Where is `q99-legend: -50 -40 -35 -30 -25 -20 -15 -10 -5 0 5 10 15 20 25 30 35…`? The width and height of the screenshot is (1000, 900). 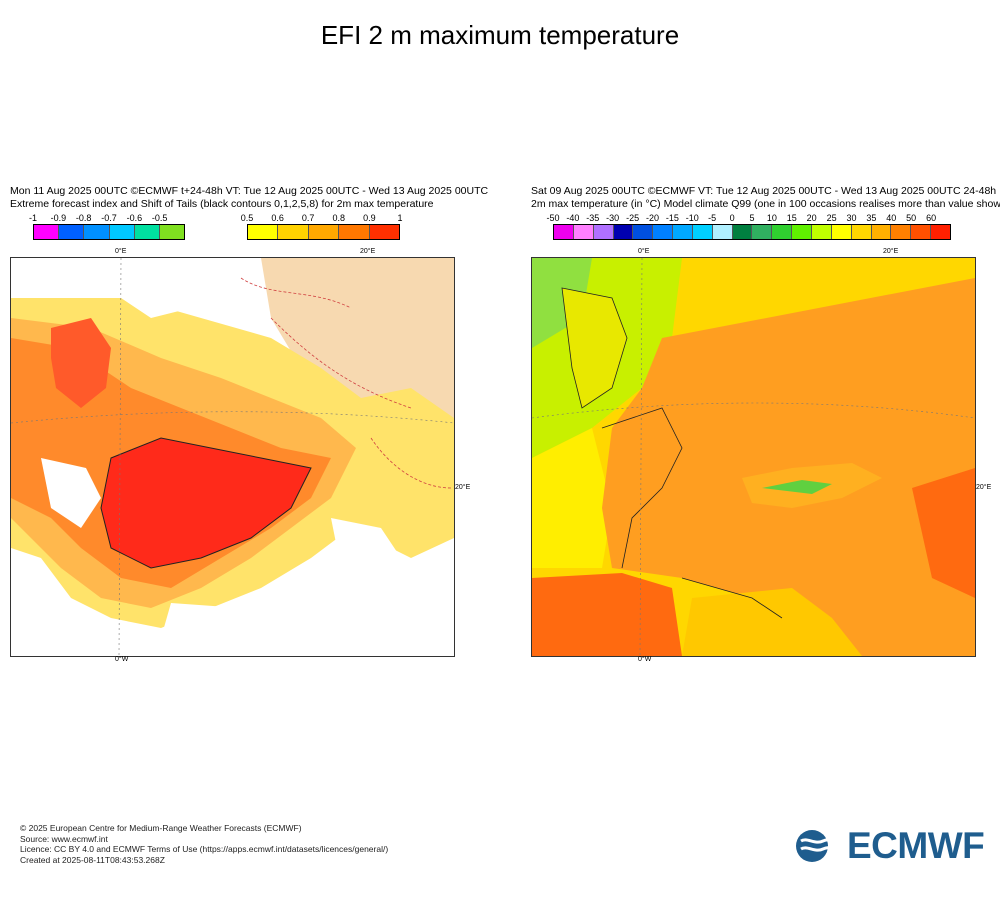
q99-legend: -50 -40 -35 -30 -25 -20 -15 -10 -5 0 5 10 15 20 25 30 35… is located at coordinates (748, 226).